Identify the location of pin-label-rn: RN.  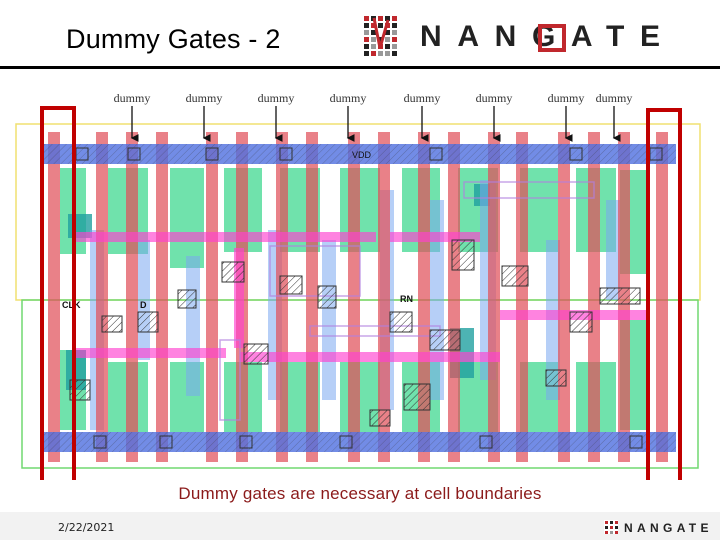
(406, 299).